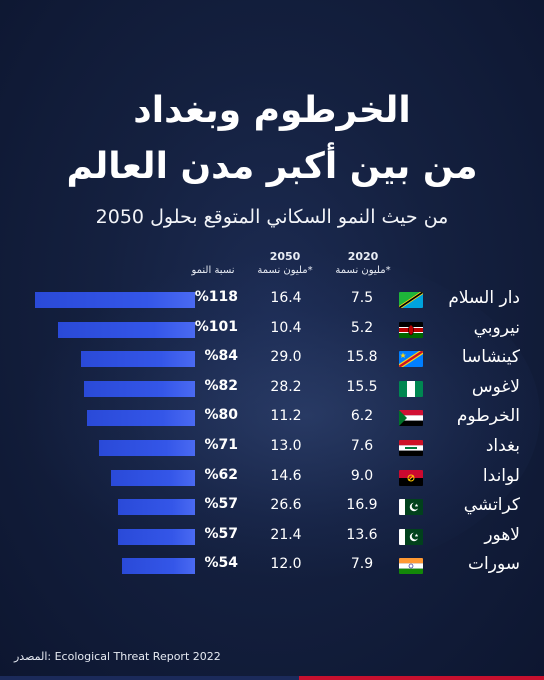 The height and width of the screenshot is (680, 544). What do you see at coordinates (488, 416) in the screenshot?
I see `city-label: الخرطوم` at bounding box center [488, 416].